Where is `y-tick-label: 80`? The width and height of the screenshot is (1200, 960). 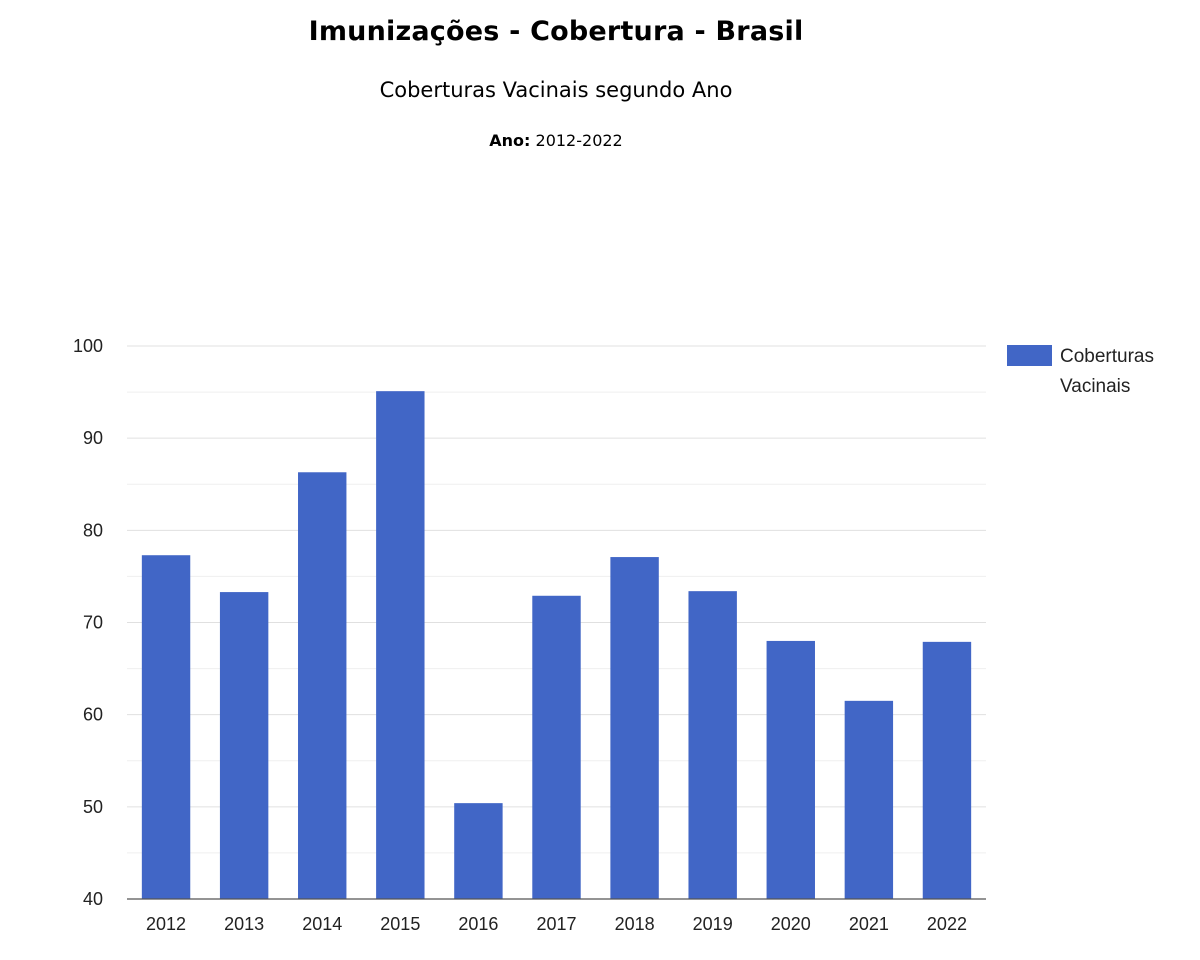 y-tick-label: 80 is located at coordinates (93, 530).